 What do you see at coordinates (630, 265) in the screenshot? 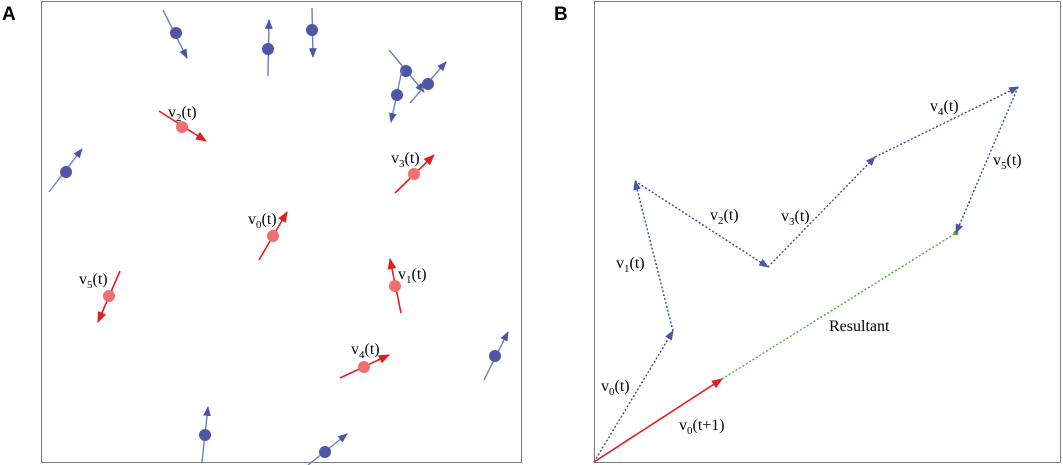
I see `label-b-v1: v1(t)` at bounding box center [630, 265].